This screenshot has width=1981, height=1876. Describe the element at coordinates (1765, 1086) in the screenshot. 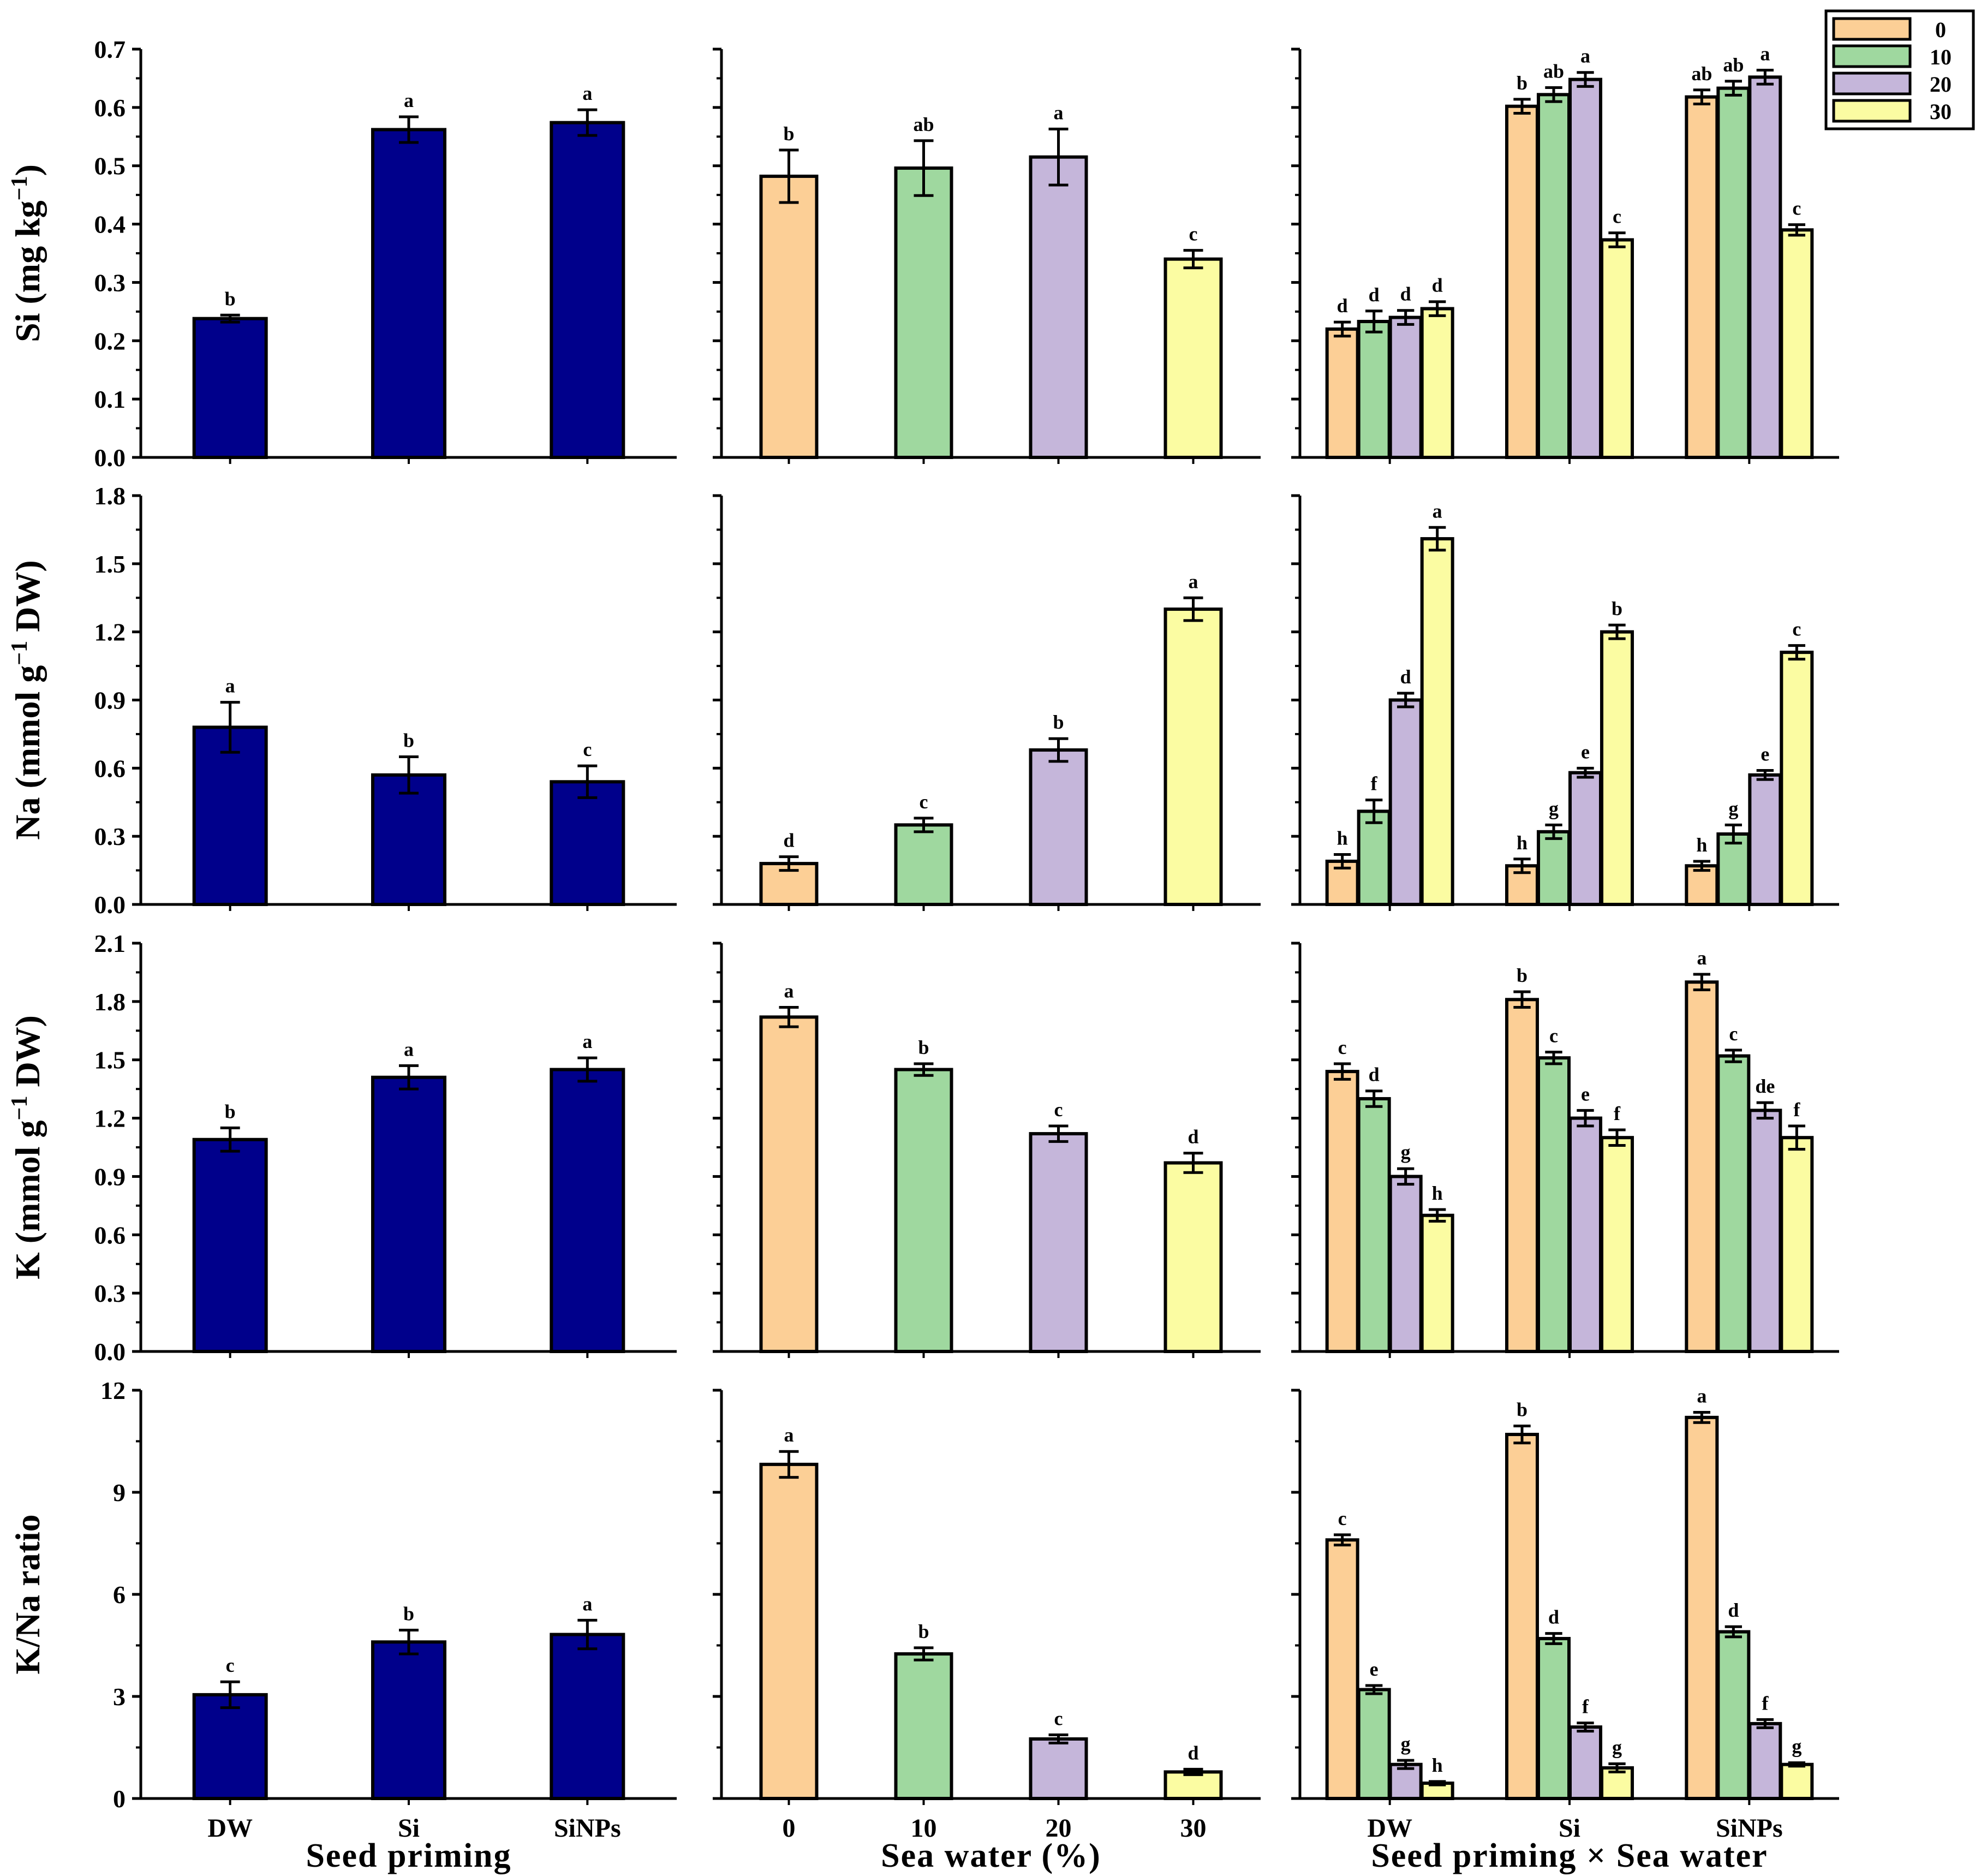

I see `significance-letter: de` at that location.